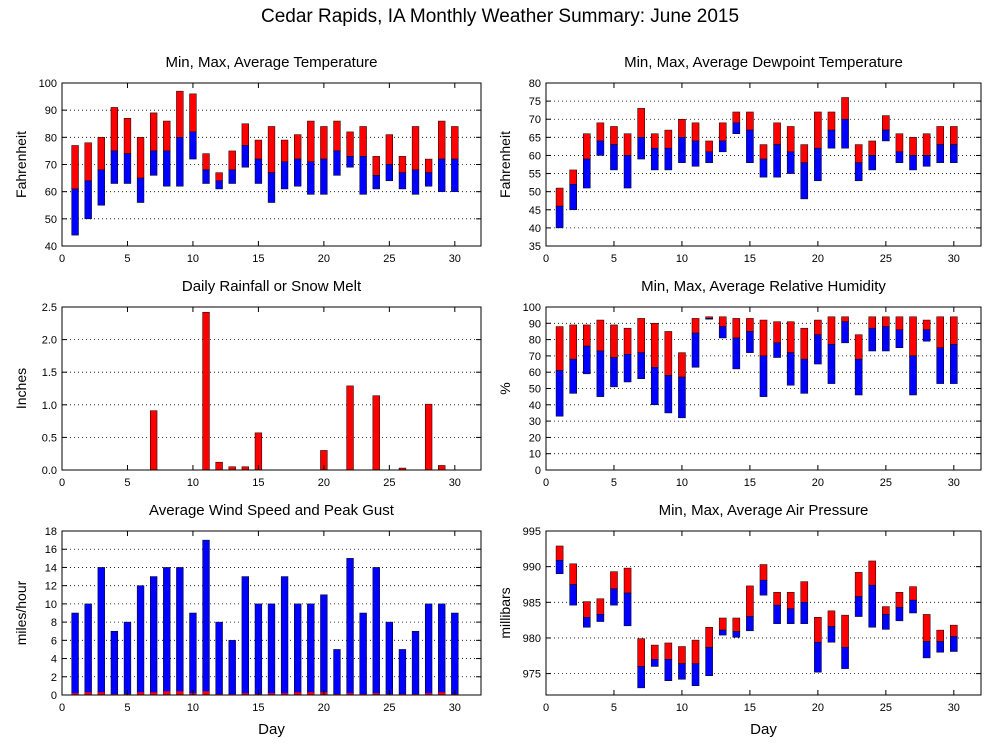  Describe the element at coordinates (272, 286) in the screenshot. I see `rain-title: Daily Rainfall or Snow Melt` at that location.